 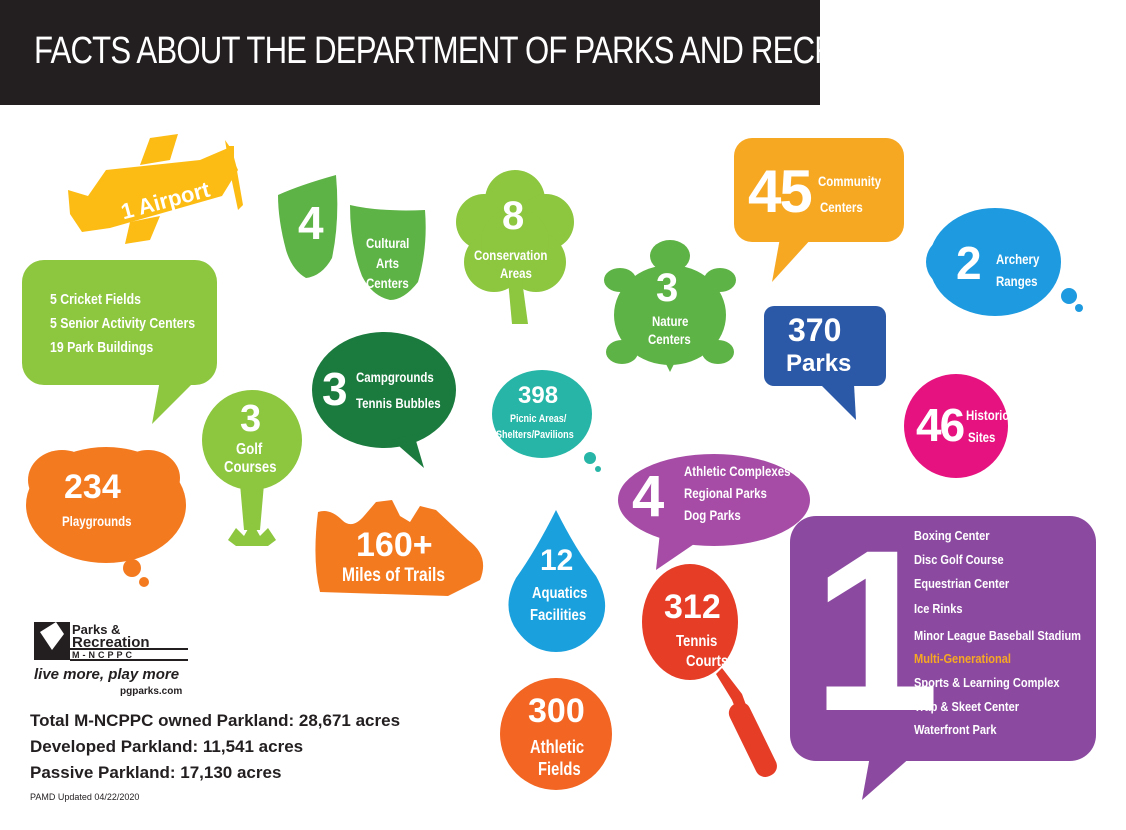 What do you see at coordinates (249, 449) in the screenshot?
I see `golf-line1: Golf` at bounding box center [249, 449].